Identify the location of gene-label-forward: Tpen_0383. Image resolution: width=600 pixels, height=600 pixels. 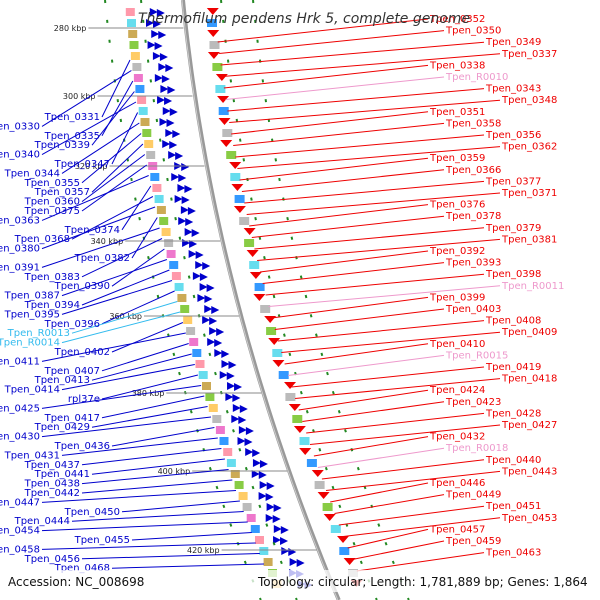
(52, 277).